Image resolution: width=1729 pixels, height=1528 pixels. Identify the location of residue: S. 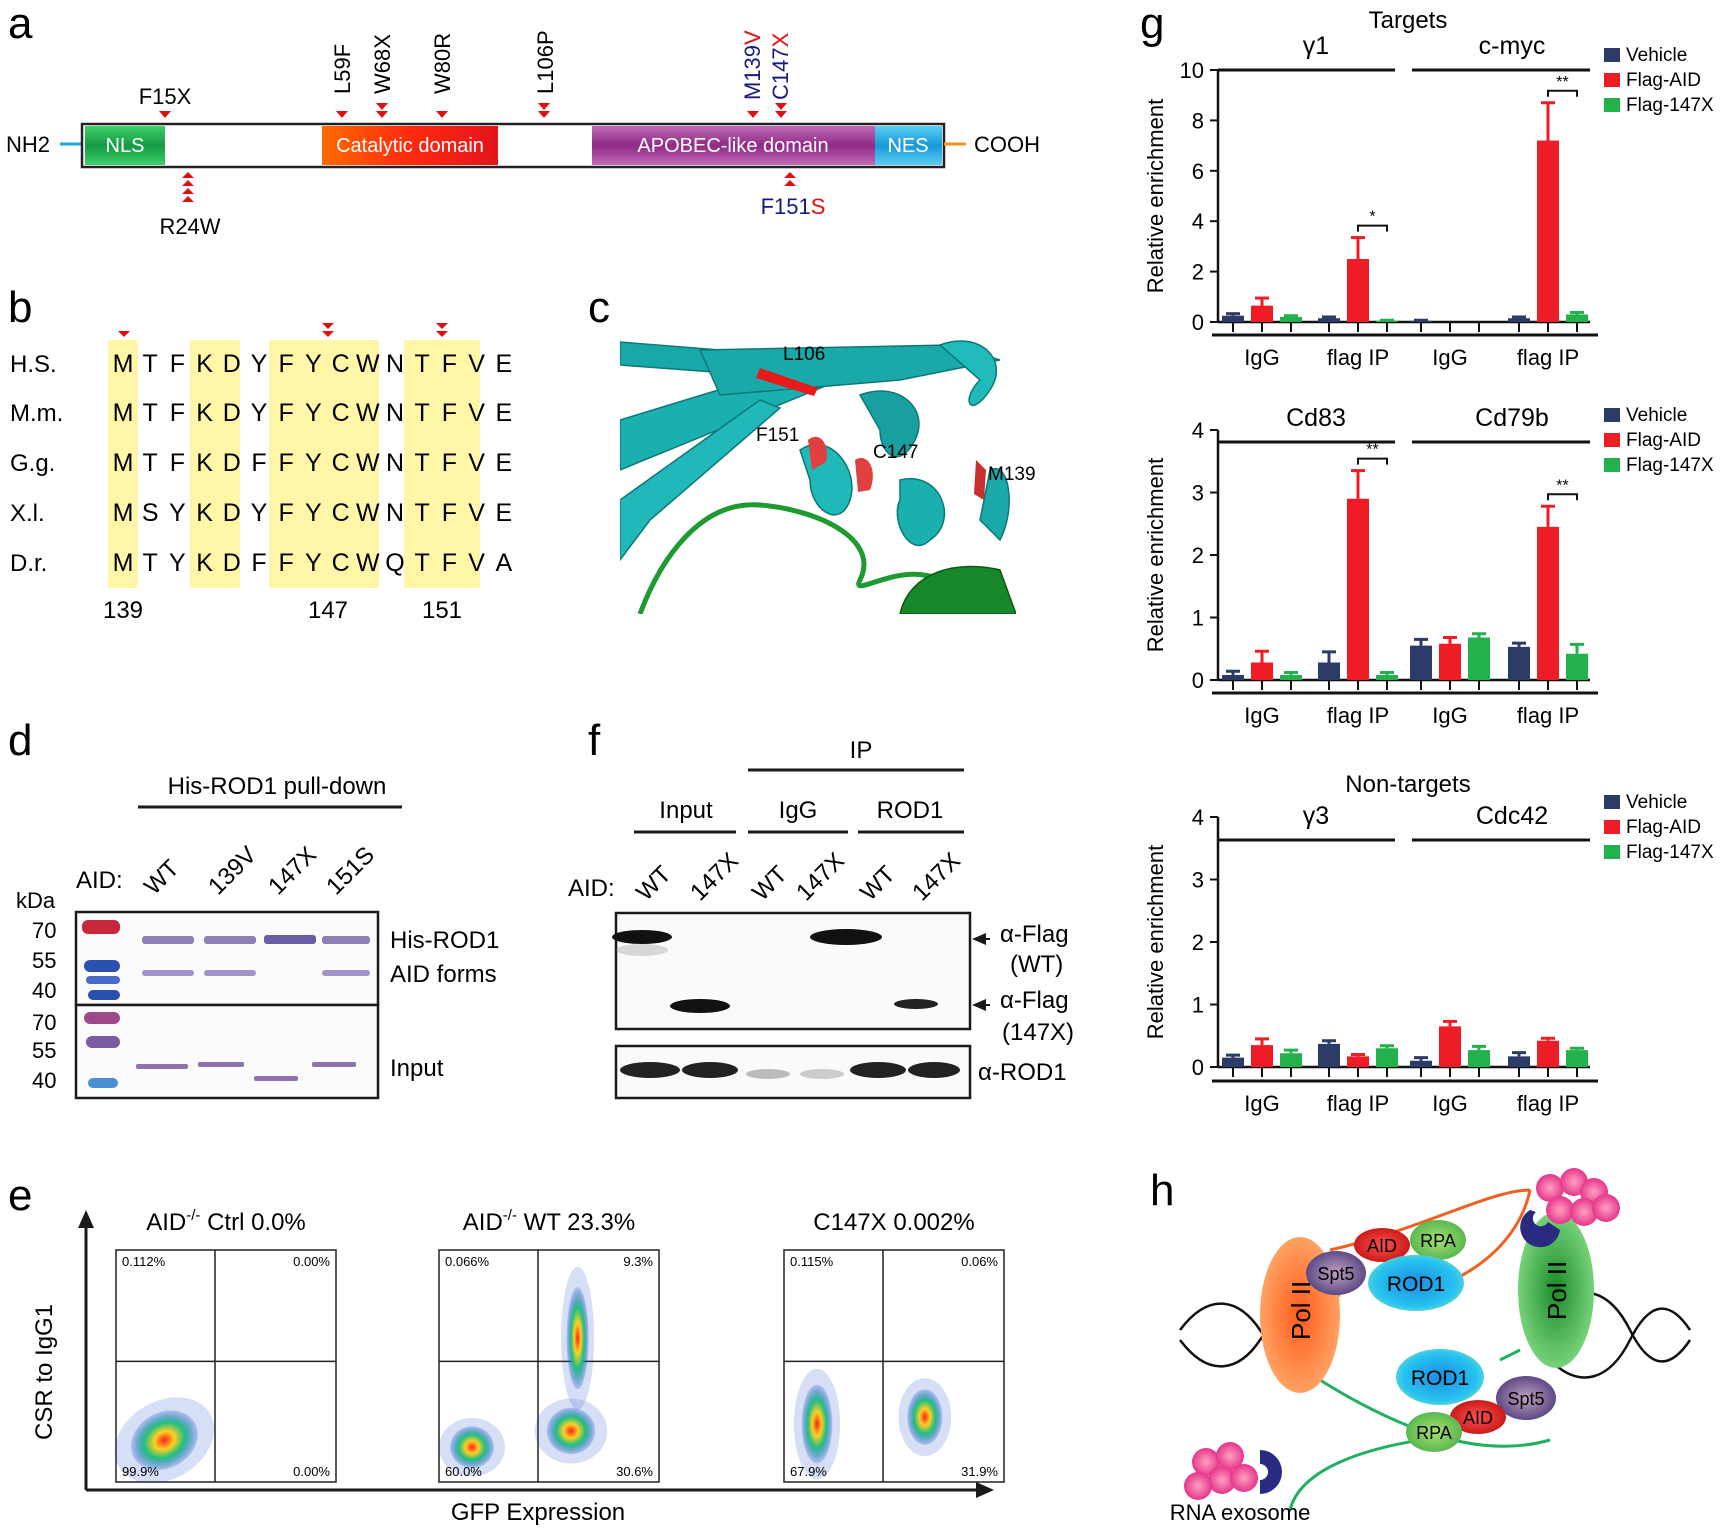
(150, 513).